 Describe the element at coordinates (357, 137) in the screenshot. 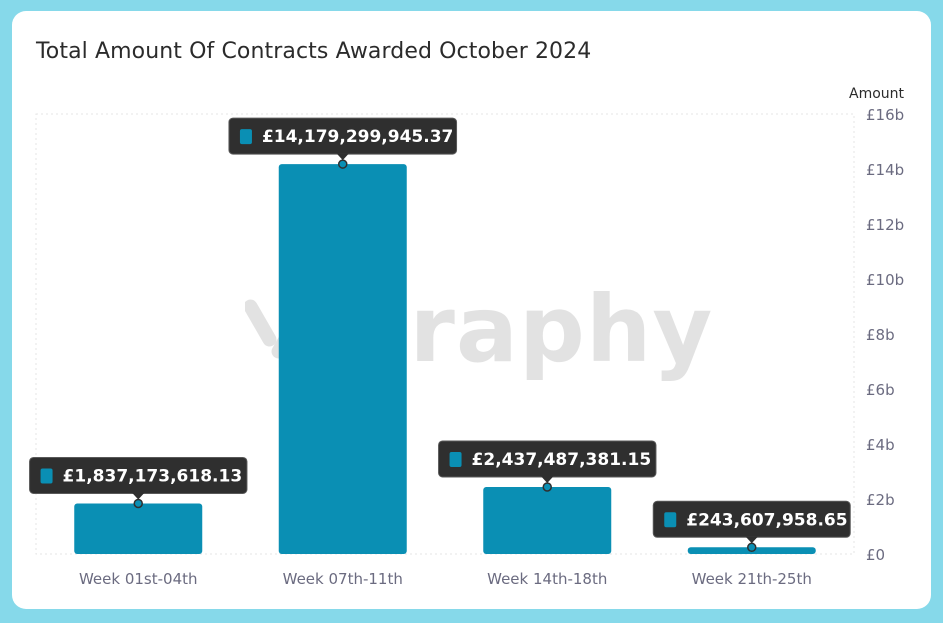

I see `data-label: £14,179,299,945.37` at that location.